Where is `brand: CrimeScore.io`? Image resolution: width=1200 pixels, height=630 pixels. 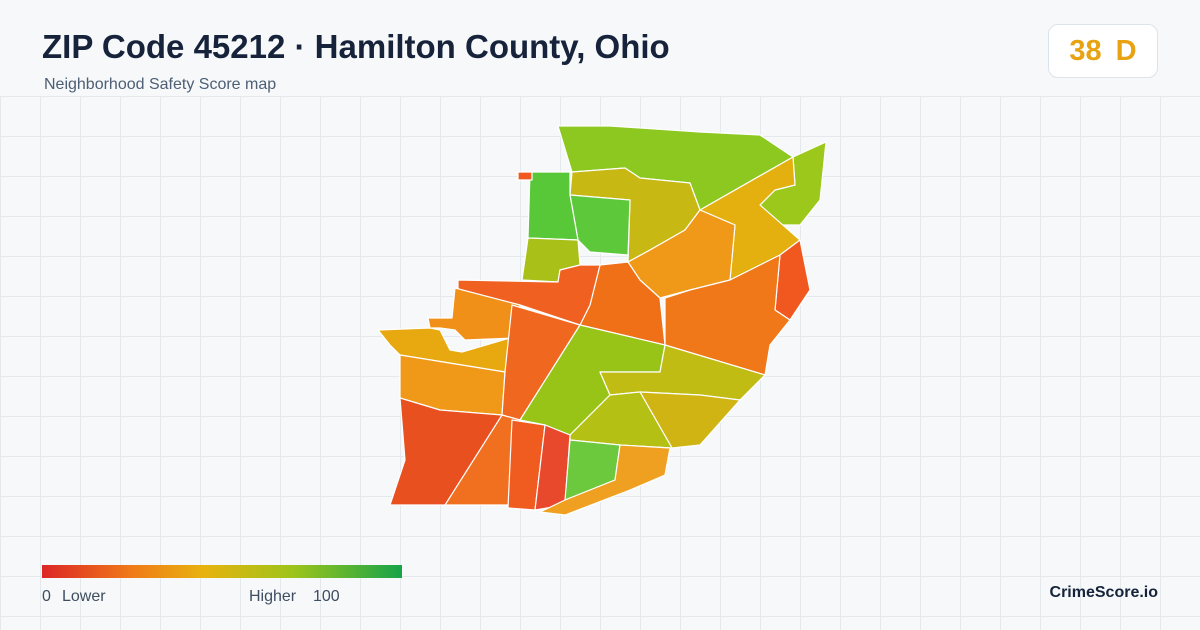
brand: CrimeScore.io is located at coordinates (1103, 592).